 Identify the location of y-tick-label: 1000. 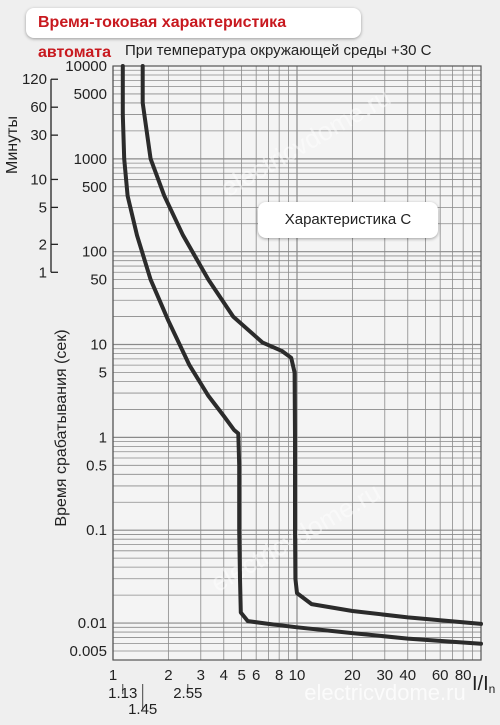
(90, 159).